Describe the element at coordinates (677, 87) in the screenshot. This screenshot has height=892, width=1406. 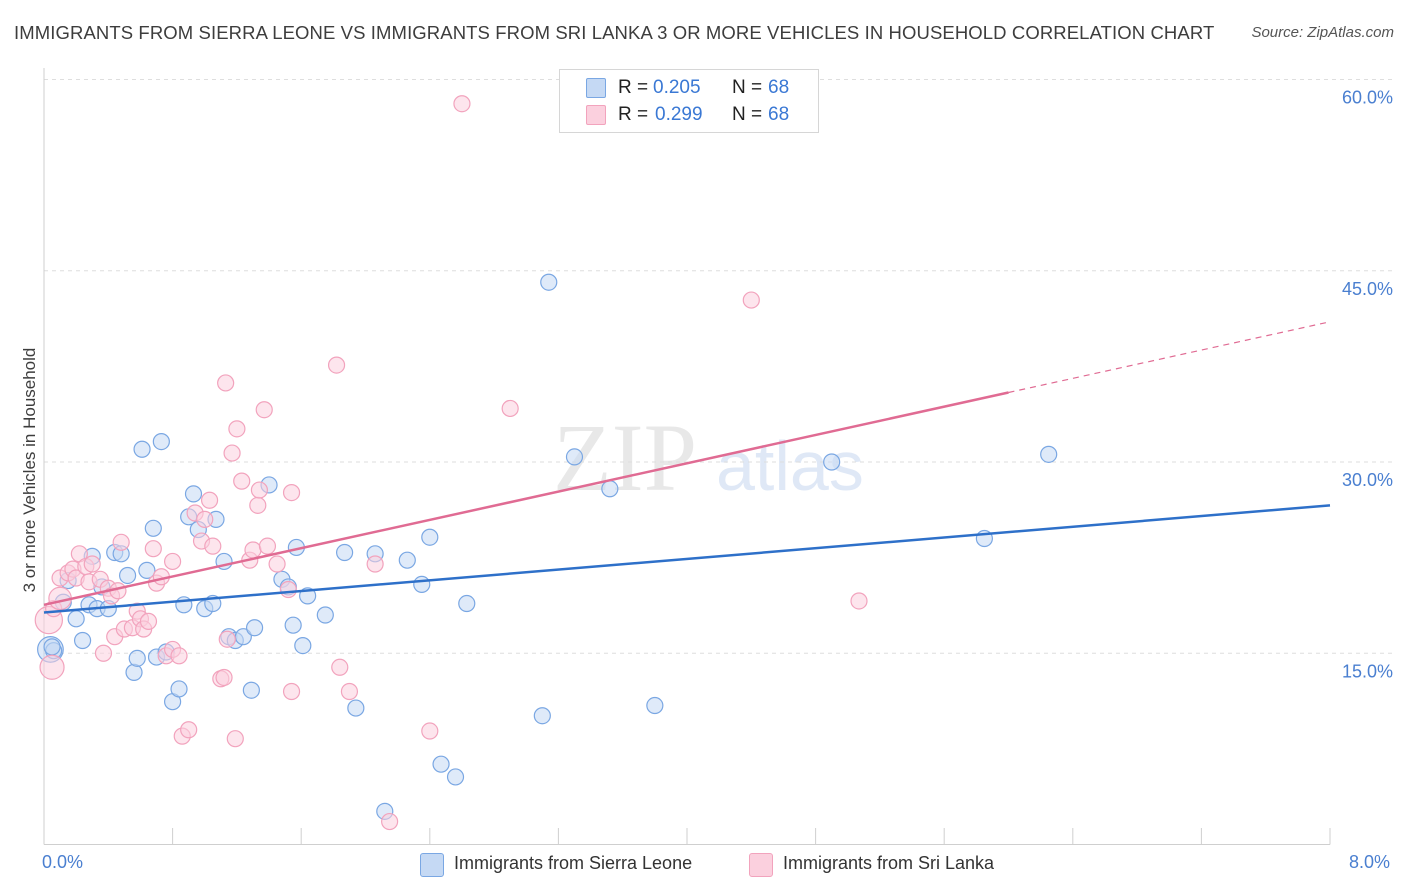
I see `legend-r-value: 0.205` at that location.